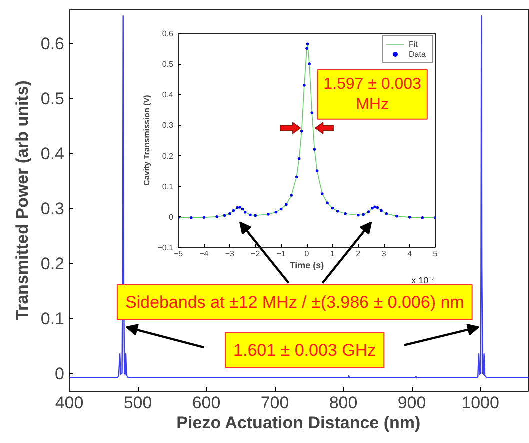  I want to click on y-tick-label: −0.1, so click(166, 248).